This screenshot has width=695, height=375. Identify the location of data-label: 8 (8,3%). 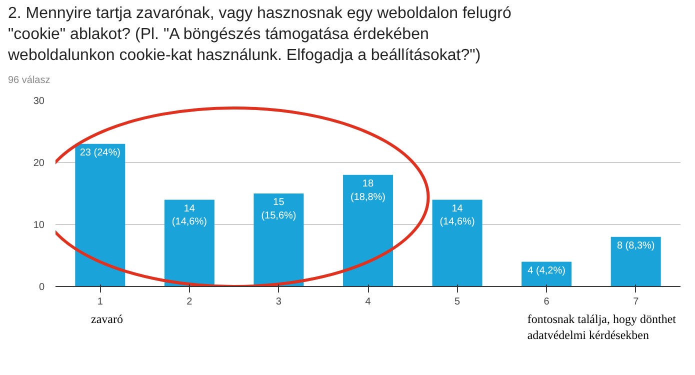
(635, 246).